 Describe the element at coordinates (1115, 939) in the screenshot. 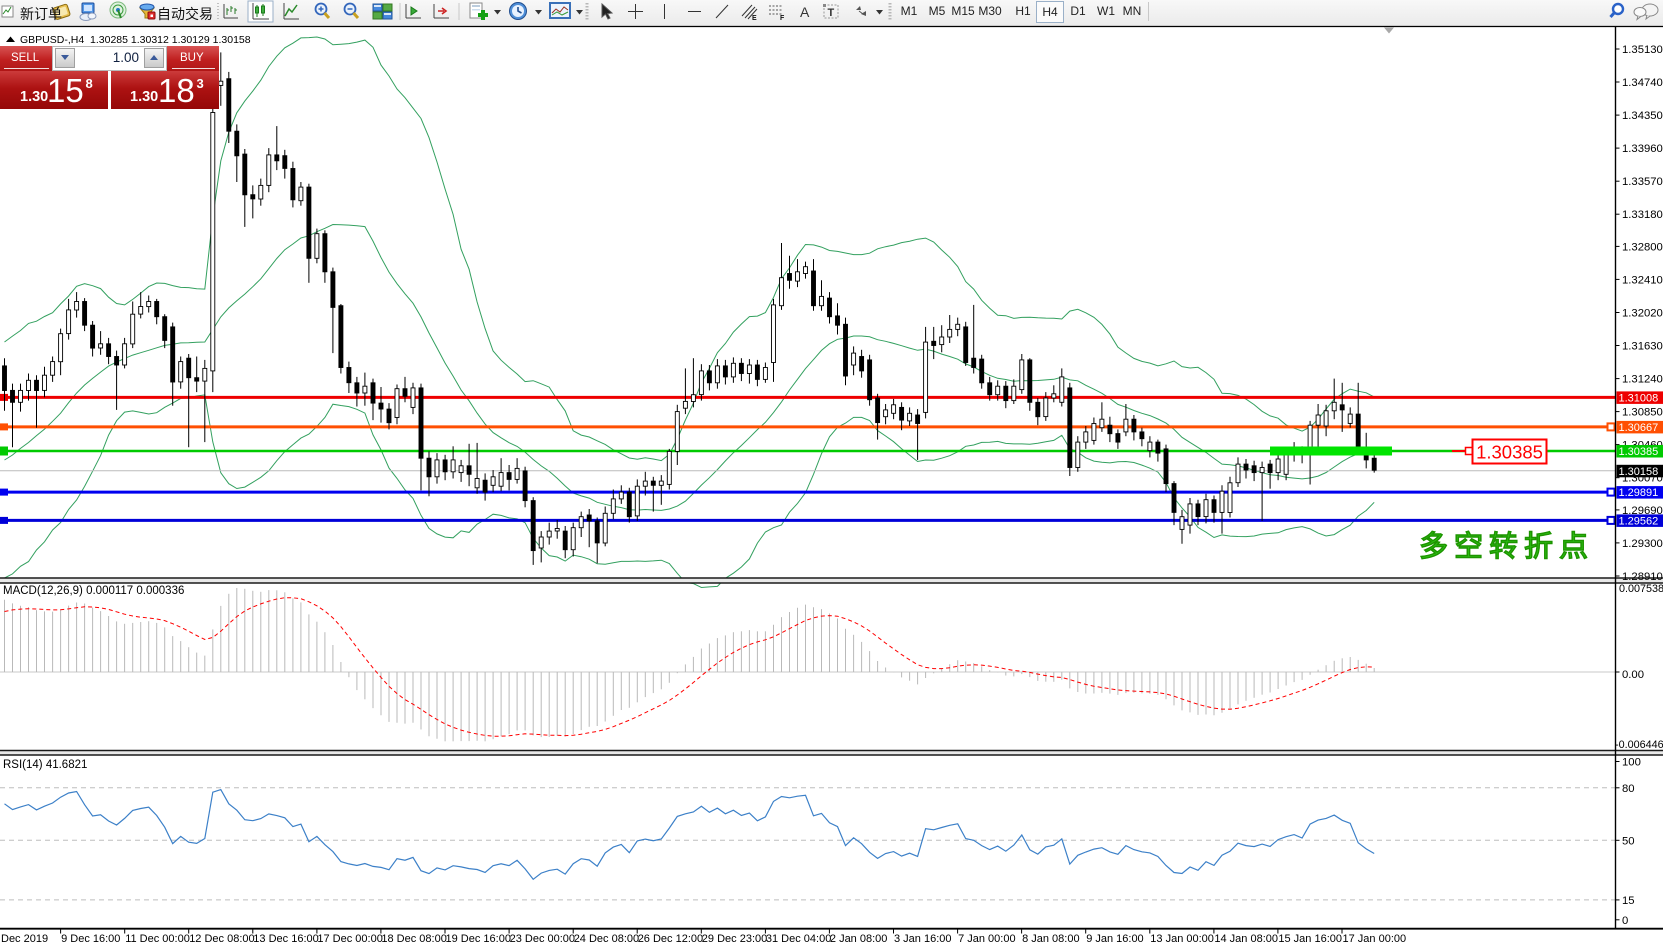

I see `svg-text: 9 Jan 16:00` at that location.